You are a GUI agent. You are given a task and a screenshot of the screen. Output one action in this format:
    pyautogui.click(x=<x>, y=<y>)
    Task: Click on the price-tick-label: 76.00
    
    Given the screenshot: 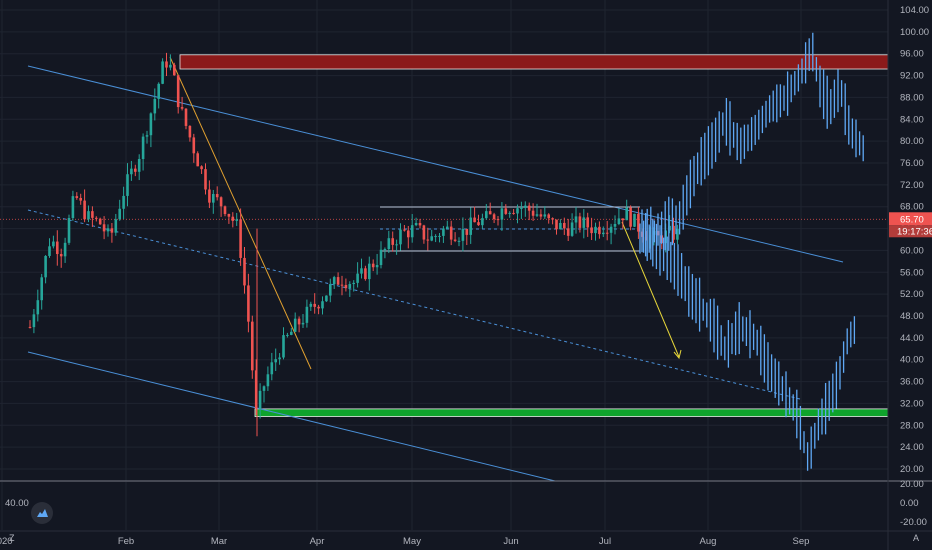 What is the action you would take?
    pyautogui.click(x=912, y=163)
    